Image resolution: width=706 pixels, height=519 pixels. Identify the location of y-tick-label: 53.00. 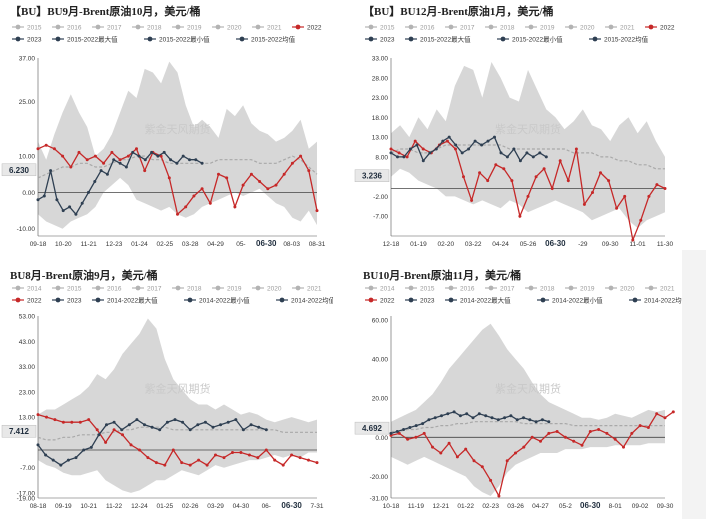
(27, 317).